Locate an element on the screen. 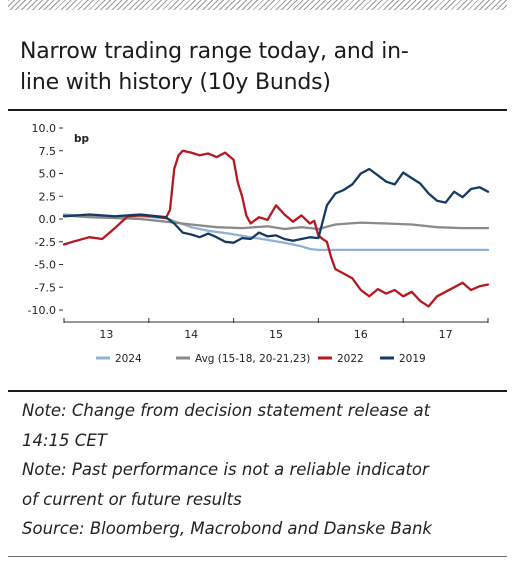  legend: 2024 Avg (15-18, 20-21,23) 2022 2019 is located at coordinates (261, 359).